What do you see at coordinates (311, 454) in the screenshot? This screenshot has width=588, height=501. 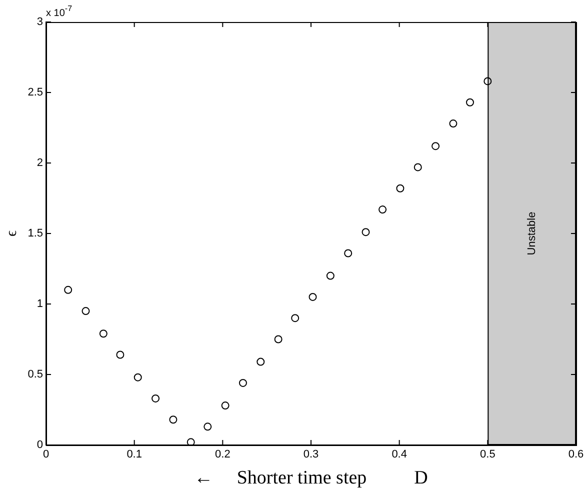 I see `x-tick-label: 0.3` at bounding box center [311, 454].